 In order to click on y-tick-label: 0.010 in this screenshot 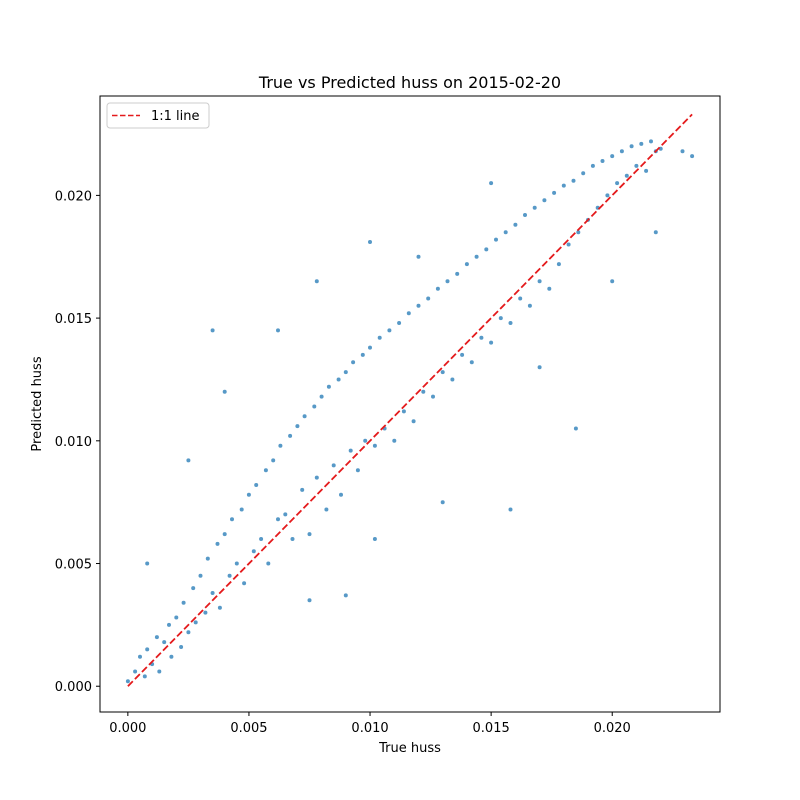, I will do `click(73, 442)`.